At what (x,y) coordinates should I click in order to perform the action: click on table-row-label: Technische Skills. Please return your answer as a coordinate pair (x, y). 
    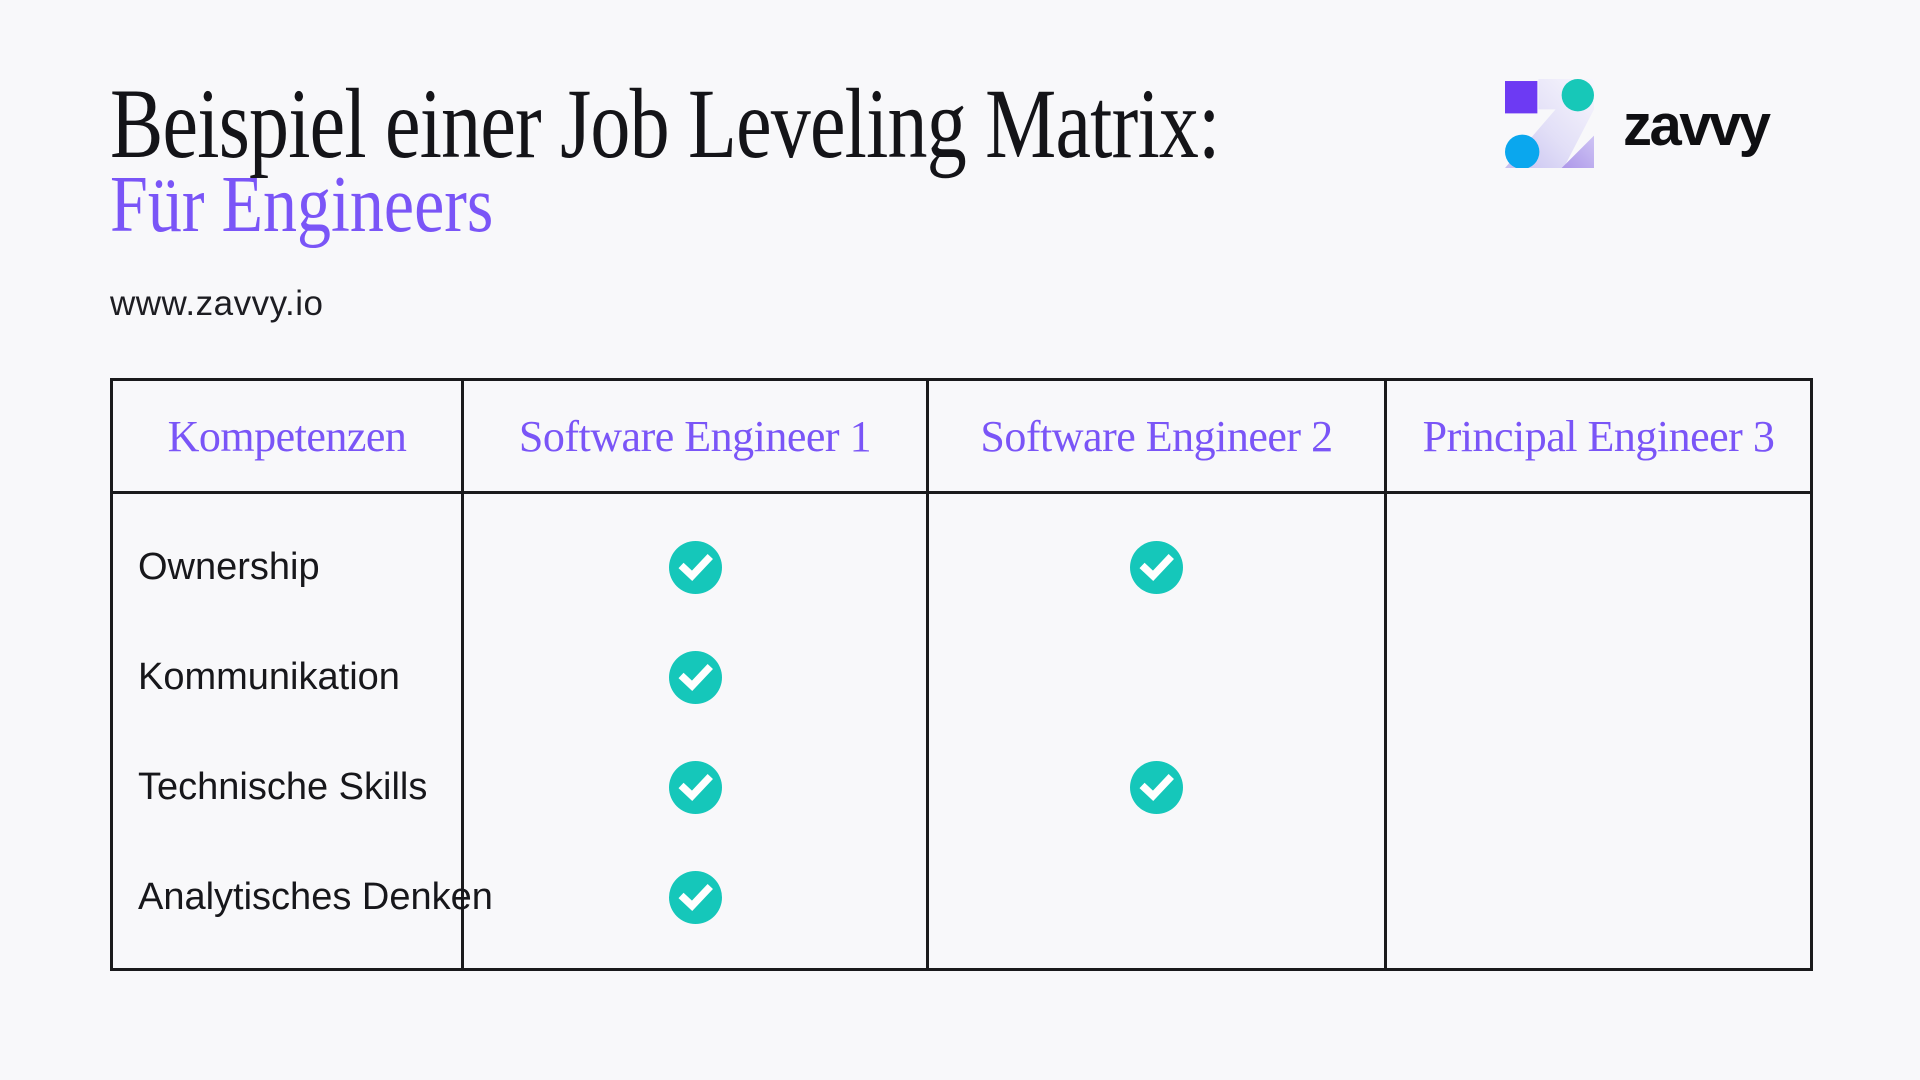
    Looking at the image, I should click on (283, 786).